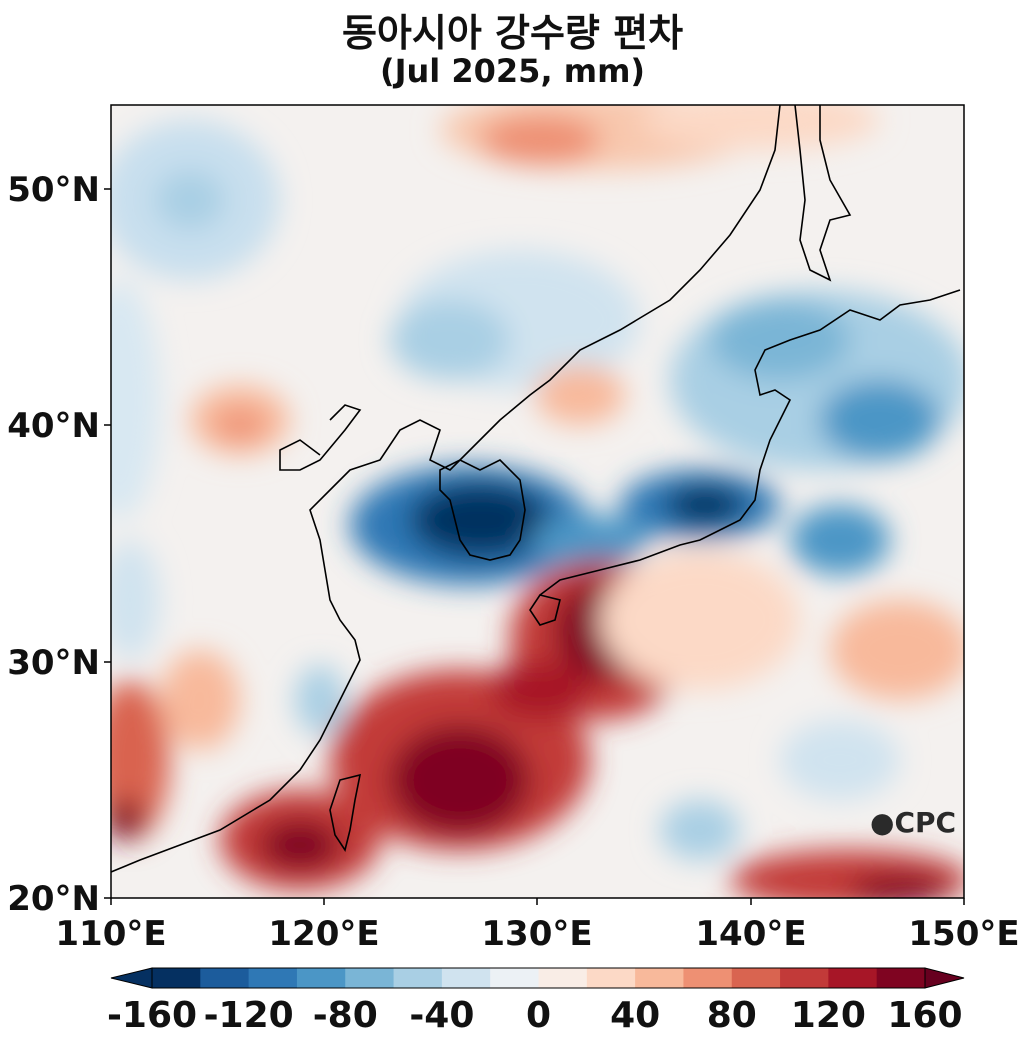 Image resolution: width=1025 pixels, height=1050 pixels. Describe the element at coordinates (345, 1015) in the screenshot. I see `colorbar-tick-label: -80` at that location.